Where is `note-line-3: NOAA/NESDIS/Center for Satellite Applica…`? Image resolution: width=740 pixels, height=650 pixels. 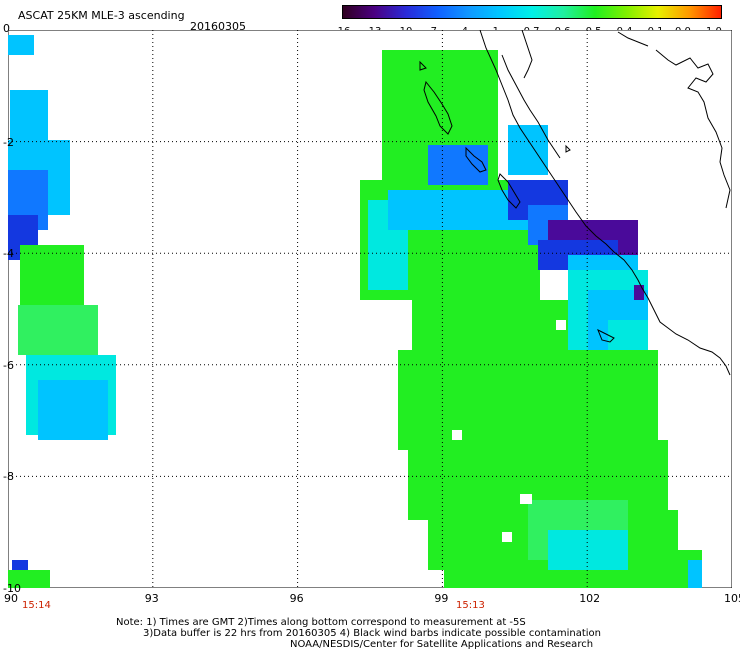 note-line-3: NOAA/NESDIS/Center for Satellite Applica… is located at coordinates (442, 644).